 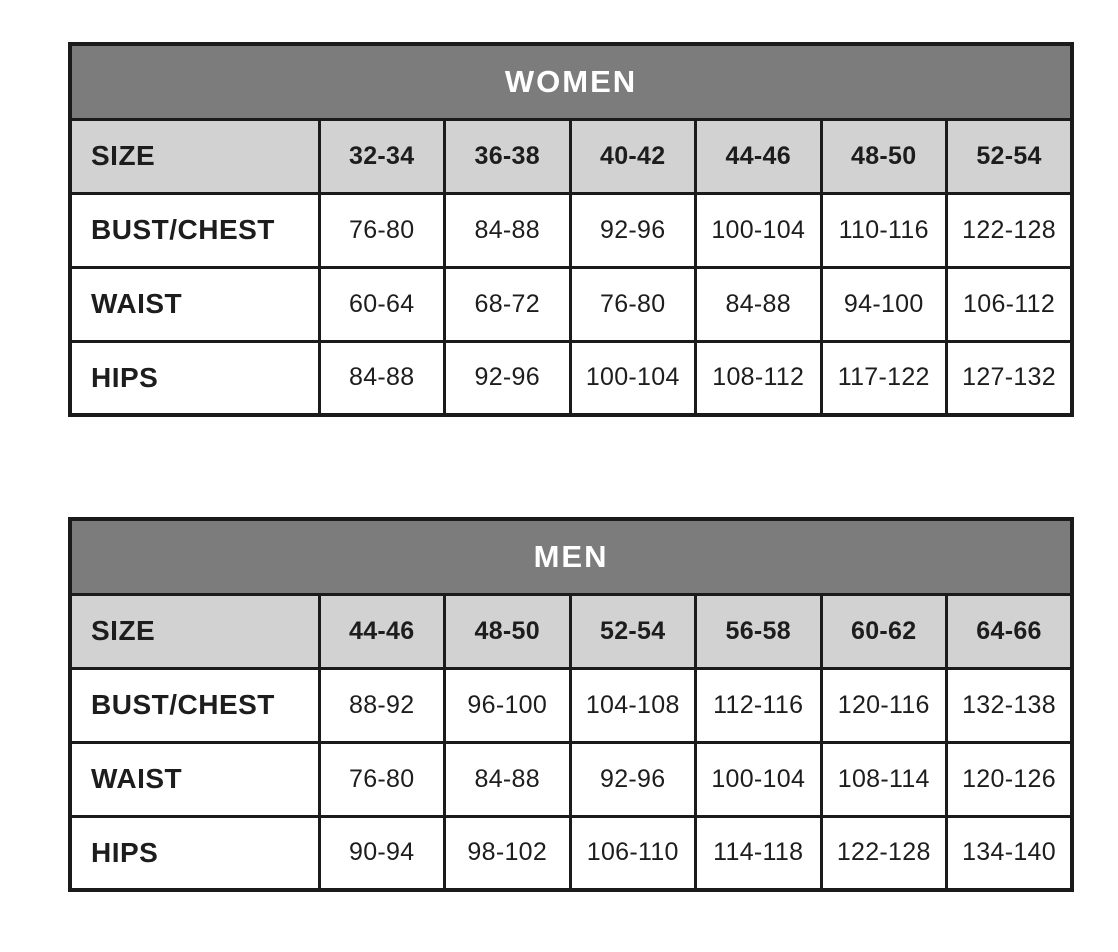 I want to click on measurement-value-cell: 120-116, so click(x=883, y=705).